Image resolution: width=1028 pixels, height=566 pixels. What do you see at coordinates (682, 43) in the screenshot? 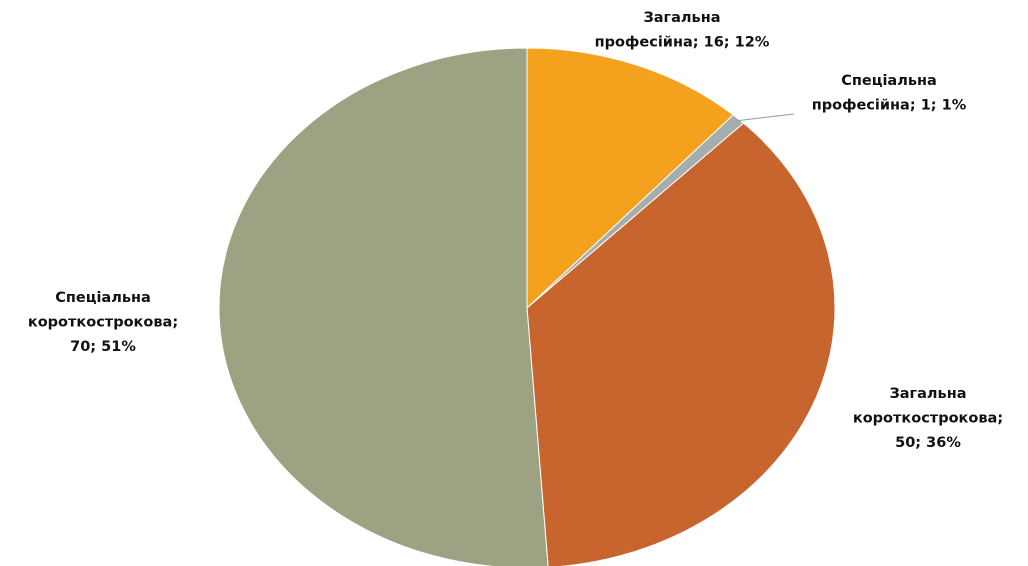
I see `data-label: професійна; 16; 12%` at bounding box center [682, 43].